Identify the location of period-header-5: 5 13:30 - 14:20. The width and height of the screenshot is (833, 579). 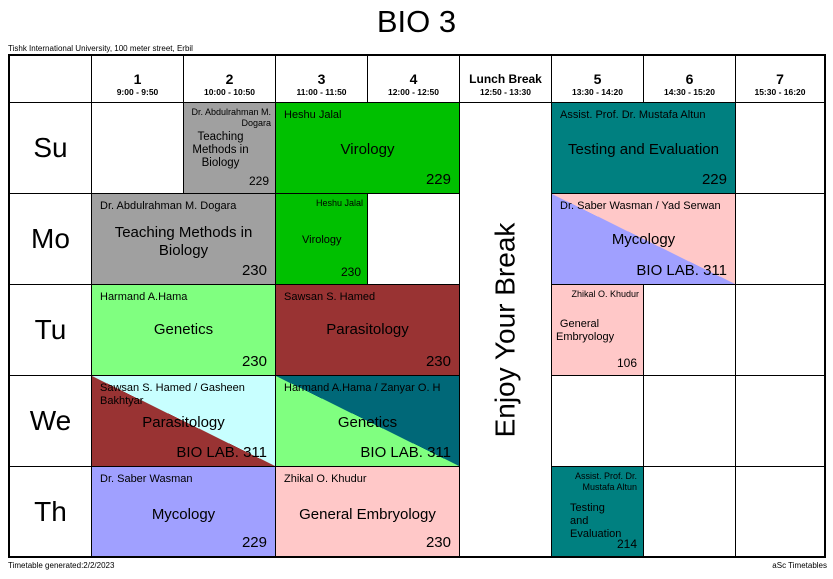
(598, 79).